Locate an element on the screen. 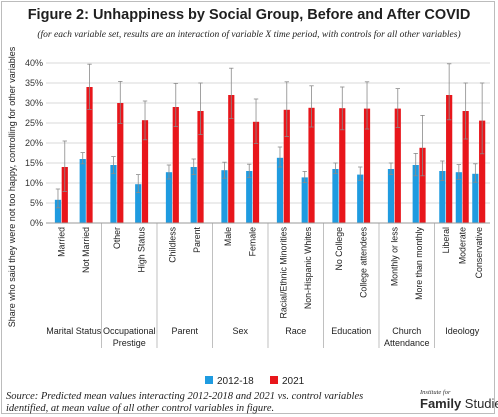 The image size is (498, 417). legend-item-2021: 2021 is located at coordinates (287, 381).